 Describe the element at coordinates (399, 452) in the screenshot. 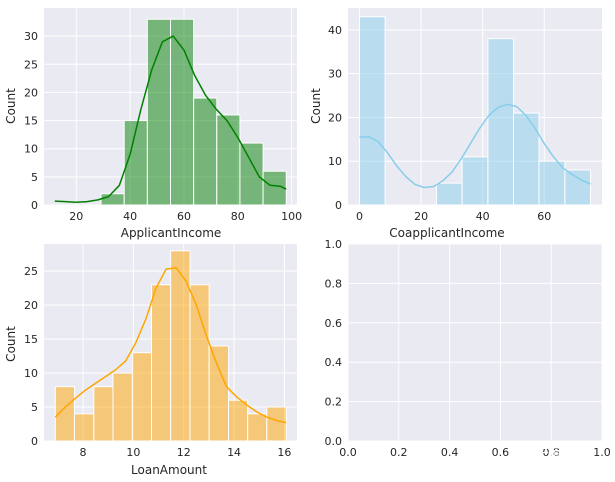

I see `x-tick-label: 0.2` at that location.